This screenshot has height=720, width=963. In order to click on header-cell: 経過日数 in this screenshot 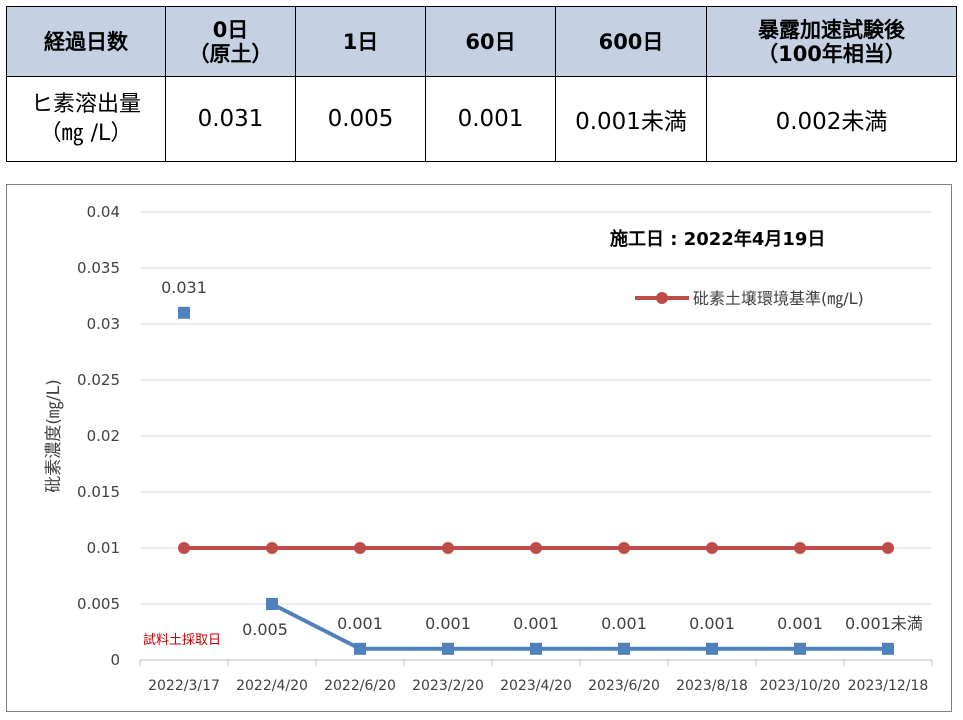, I will do `click(86, 41)`.